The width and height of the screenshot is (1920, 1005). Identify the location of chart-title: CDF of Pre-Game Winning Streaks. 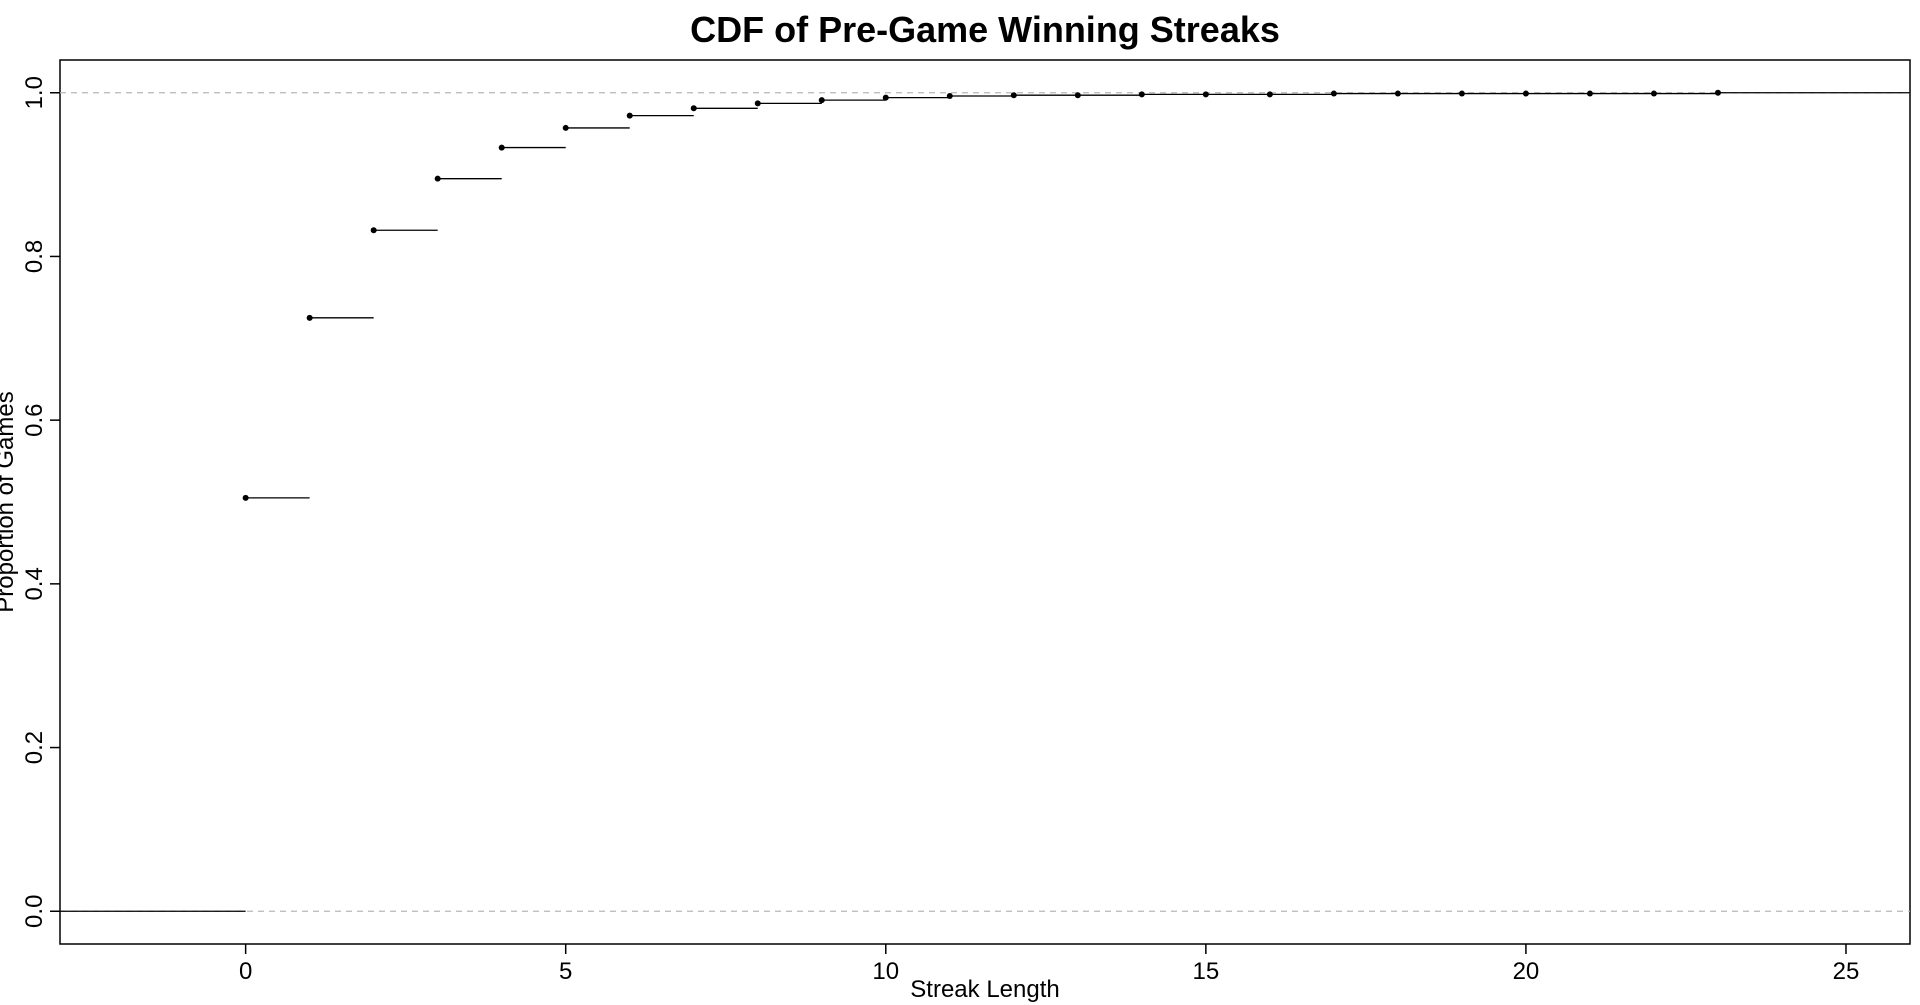
(985, 29).